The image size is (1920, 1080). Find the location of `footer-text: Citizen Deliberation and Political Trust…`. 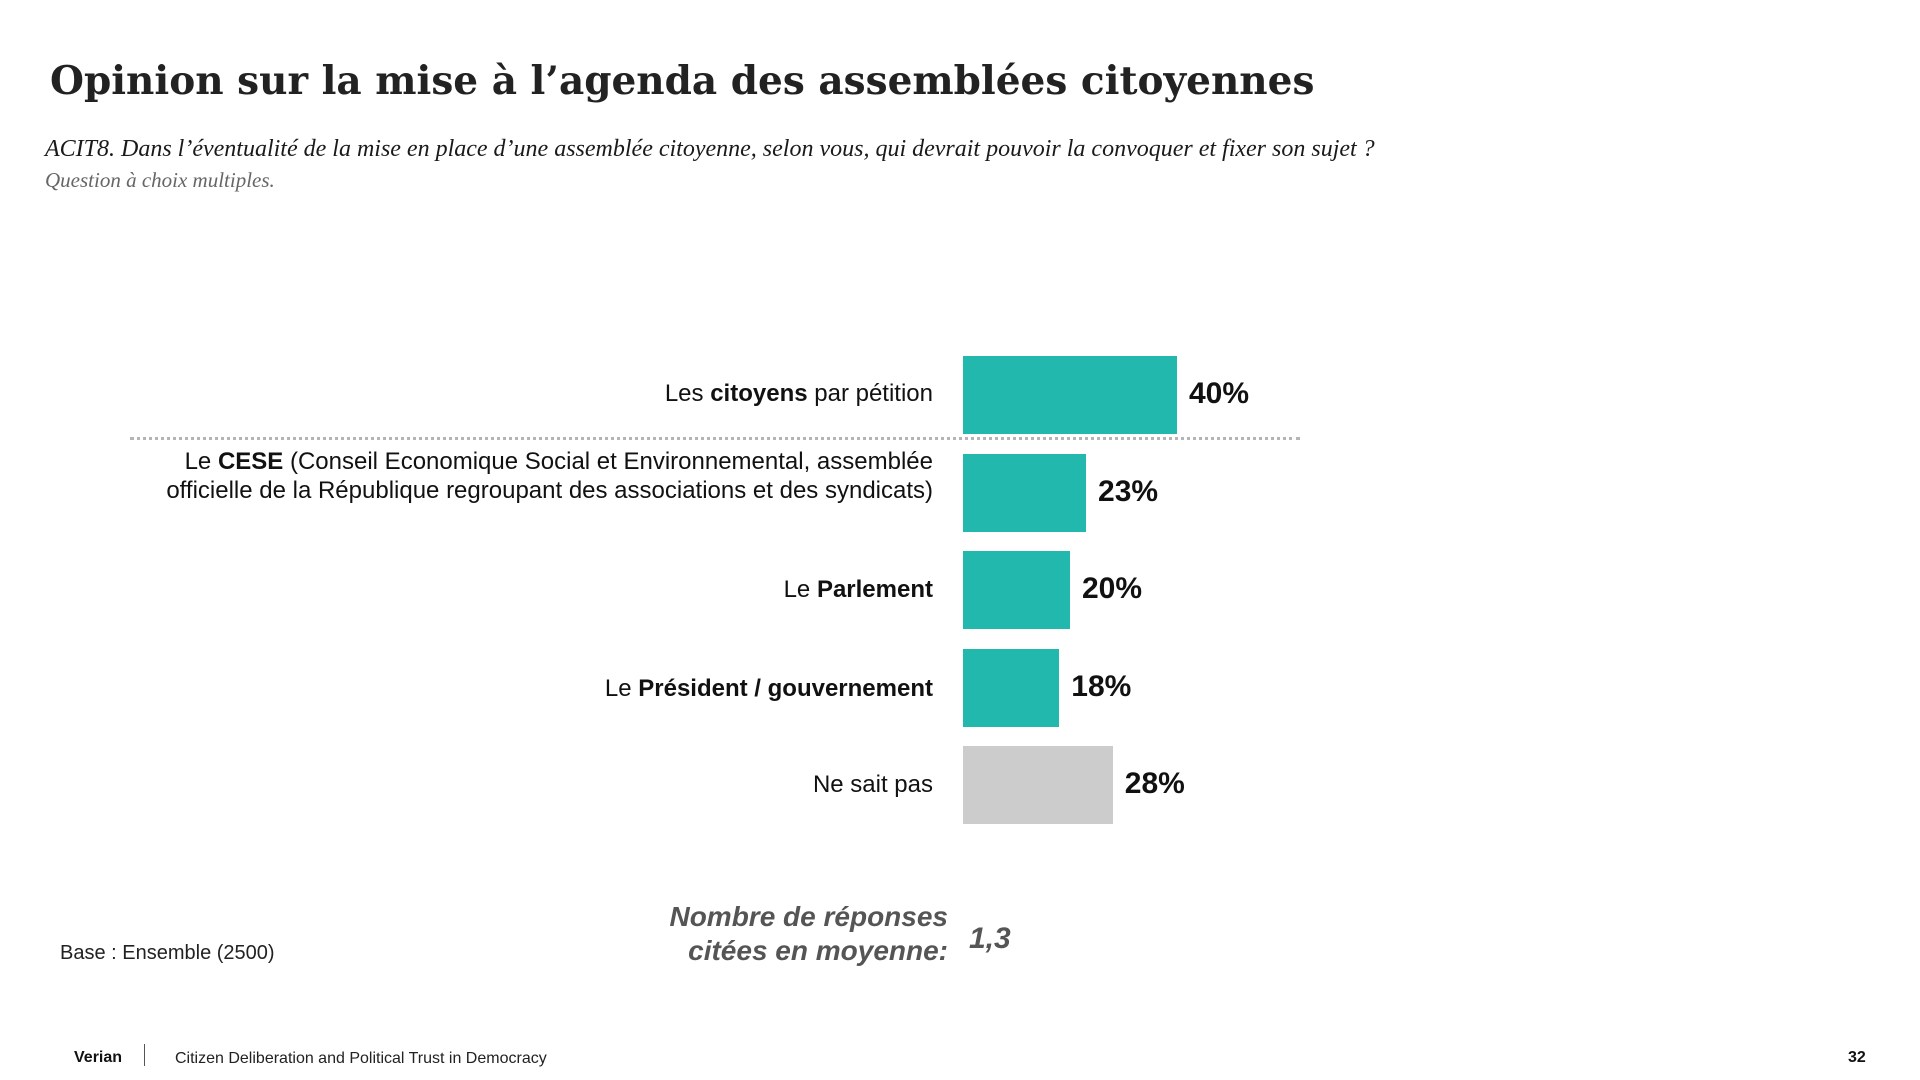

footer-text: Citizen Deliberation and Political Trust… is located at coordinates (361, 1058).